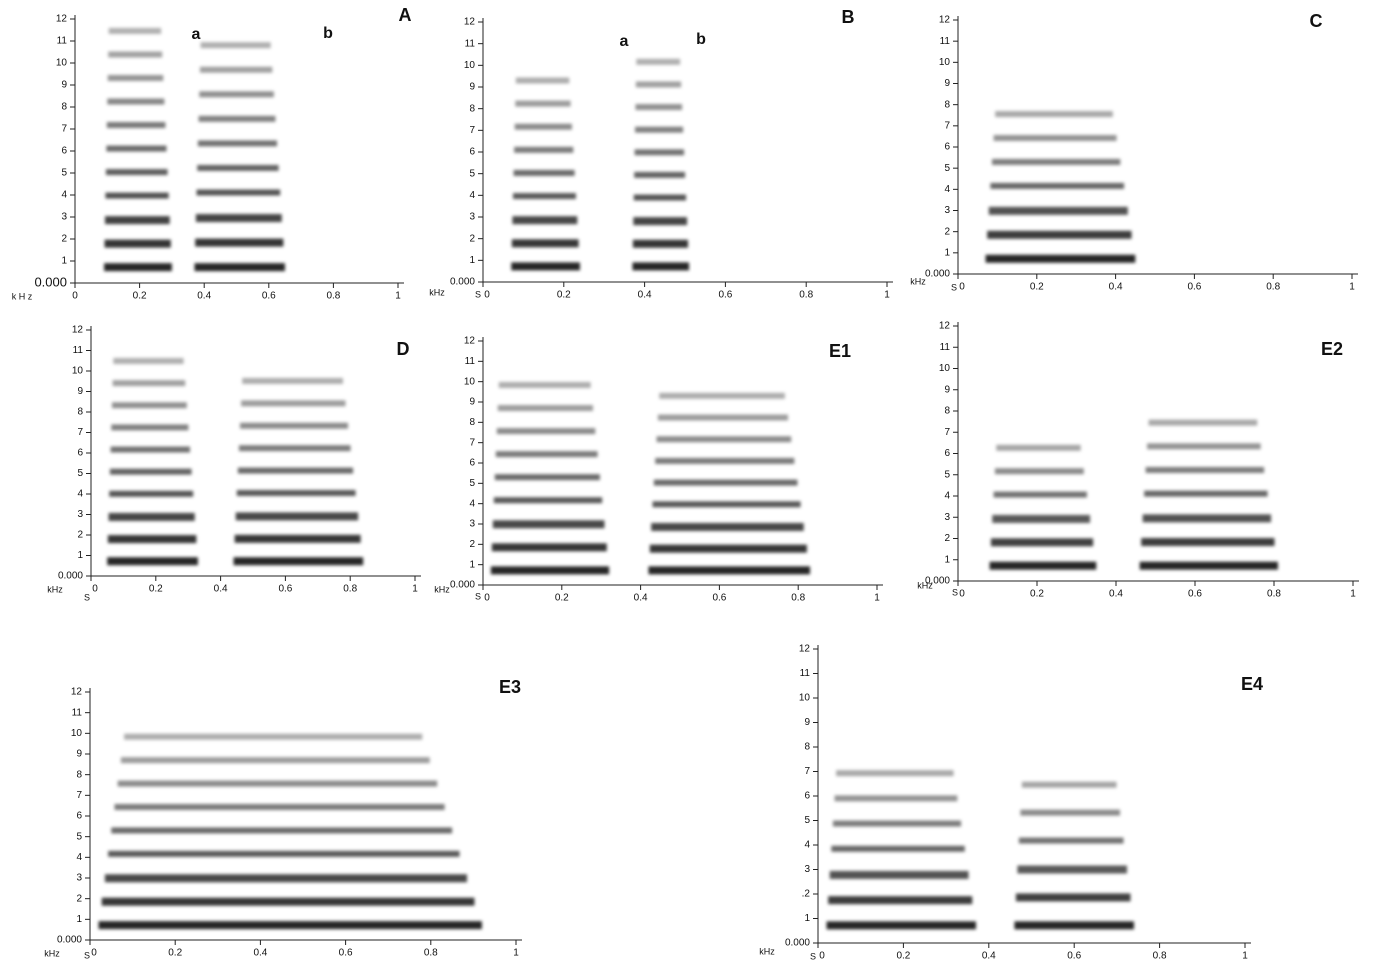 Image resolution: width=1378 pixels, height=963 pixels. Describe the element at coordinates (1252, 684) in the screenshot. I see `panel-label: E4` at that location.